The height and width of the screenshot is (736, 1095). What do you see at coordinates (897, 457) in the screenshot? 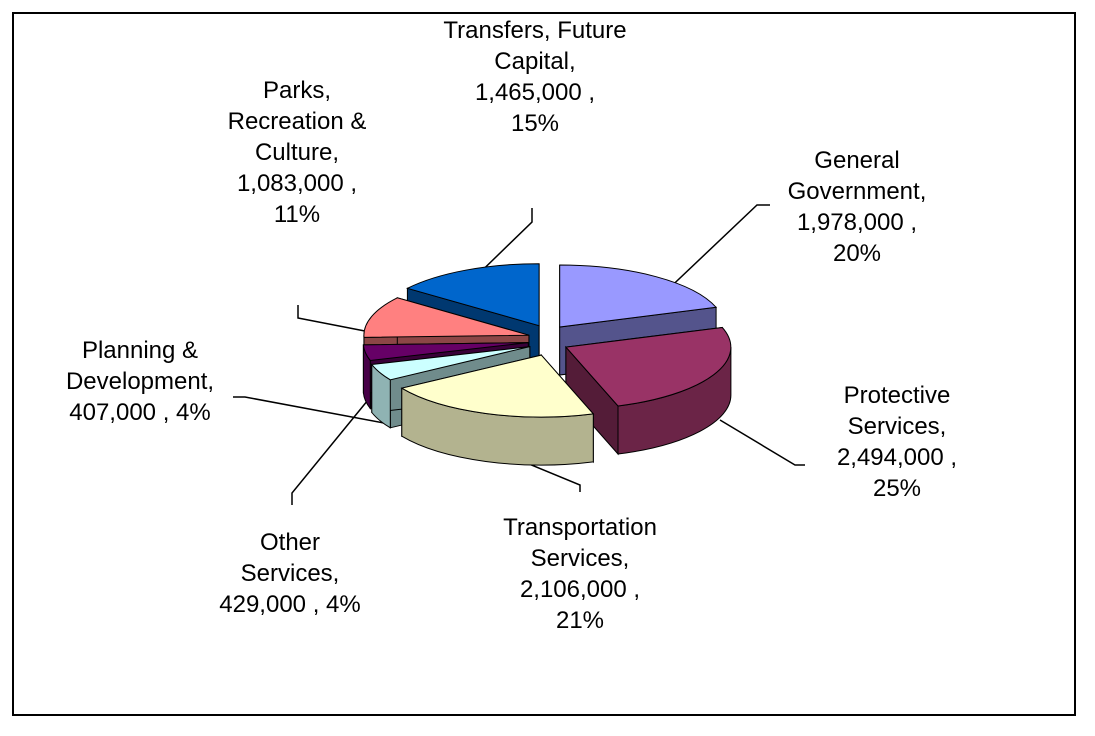
I see `value-label: 2,494,000` at bounding box center [897, 457].